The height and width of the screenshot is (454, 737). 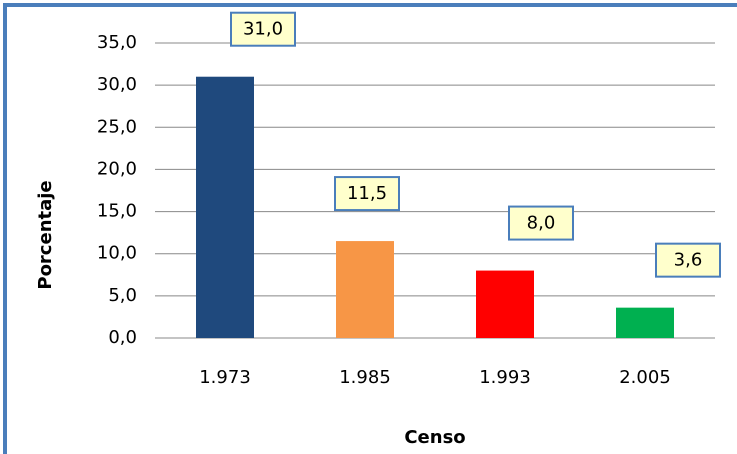 I want to click on value-label: 8,0, so click(x=541, y=223).